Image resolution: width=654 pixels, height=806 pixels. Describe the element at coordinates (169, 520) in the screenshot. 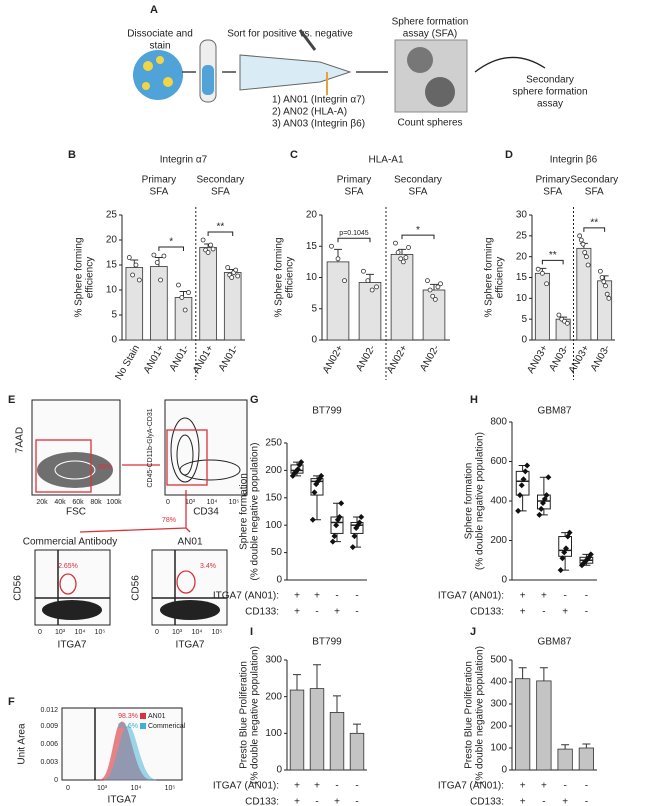

I see `gate-label: 78%` at that location.